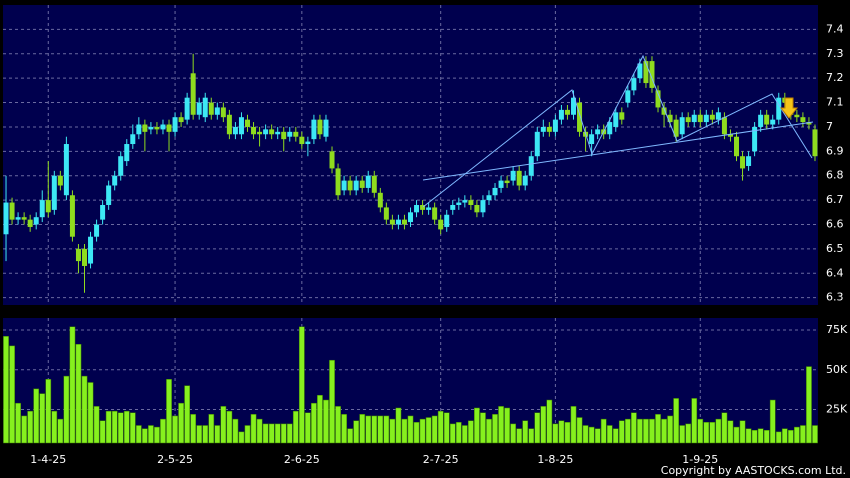  Describe the element at coordinates (835, 150) in the screenshot. I see `y-tick-label: 6.9` at that location.